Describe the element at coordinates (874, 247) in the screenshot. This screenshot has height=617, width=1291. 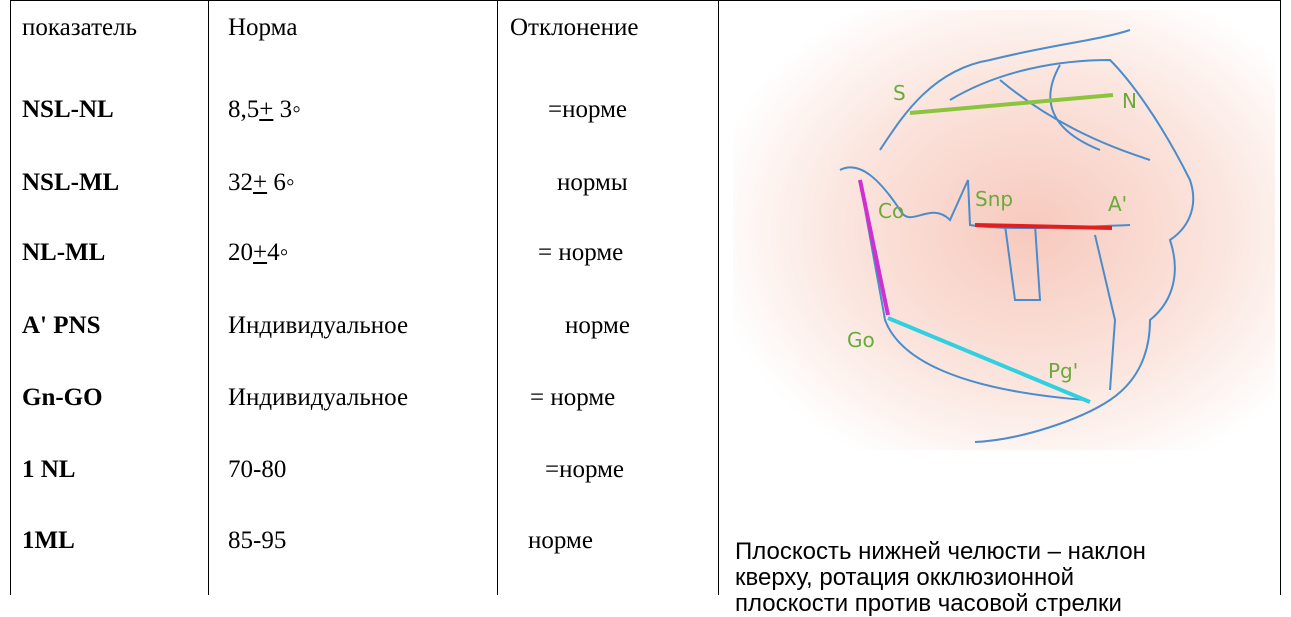
I see `ramus-line` at that location.